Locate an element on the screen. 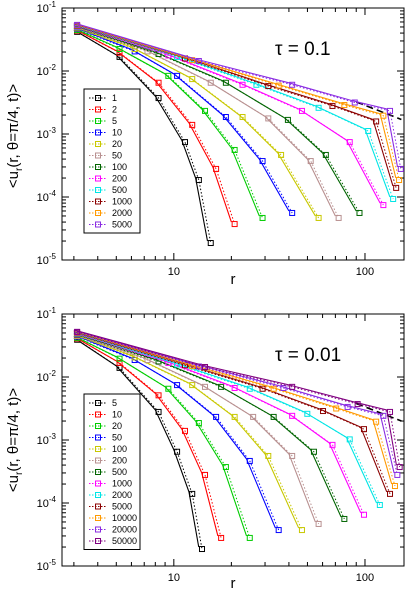  legend-label: 5000 is located at coordinates (122, 225).